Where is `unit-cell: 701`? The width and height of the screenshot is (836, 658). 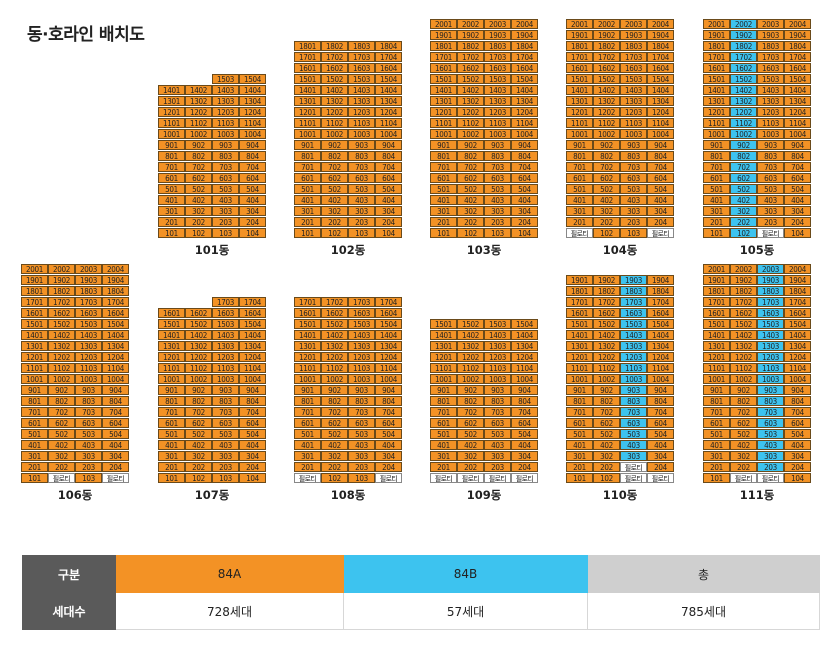
unit-cell: 701 is located at coordinates (171, 412).